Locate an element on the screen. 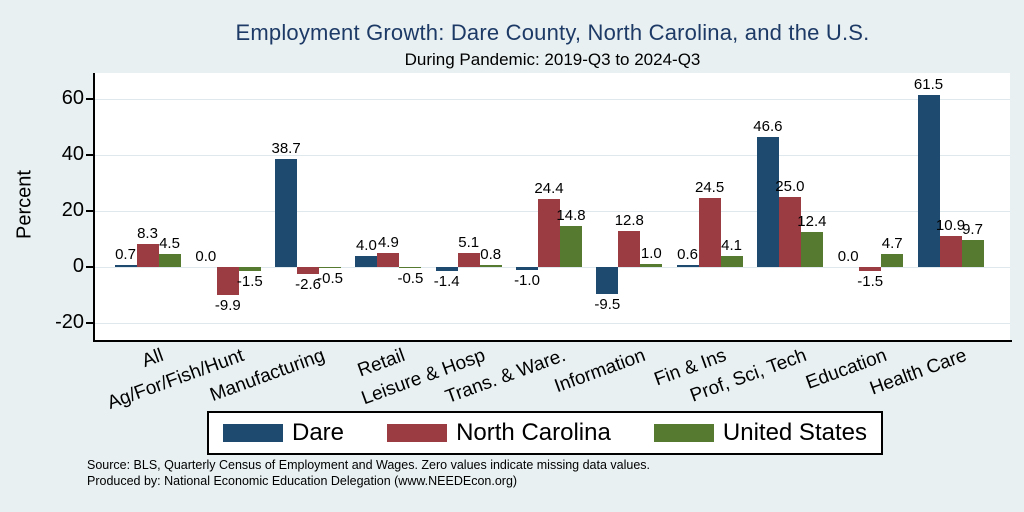 The image size is (1024, 512). legend: Dare North Carolina United States is located at coordinates (545, 433).